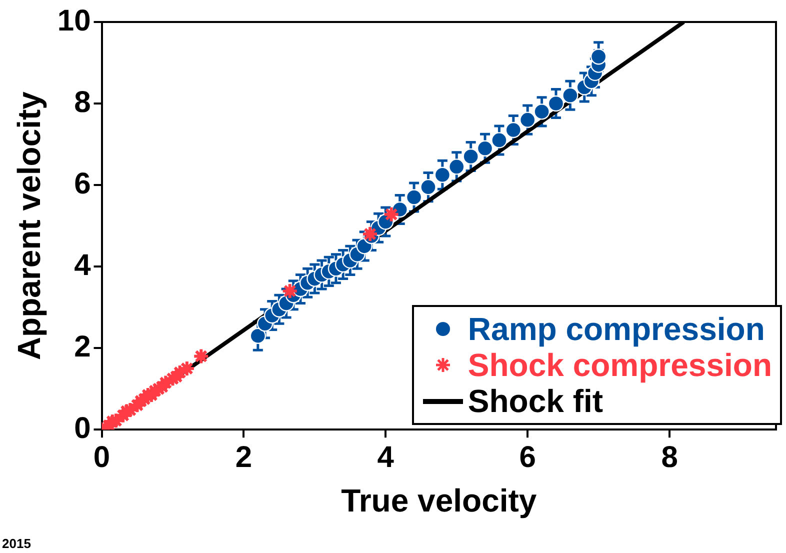 This screenshot has width=786, height=553. What do you see at coordinates (527, 457) in the screenshot?
I see `x-tick-label: 6` at bounding box center [527, 457].